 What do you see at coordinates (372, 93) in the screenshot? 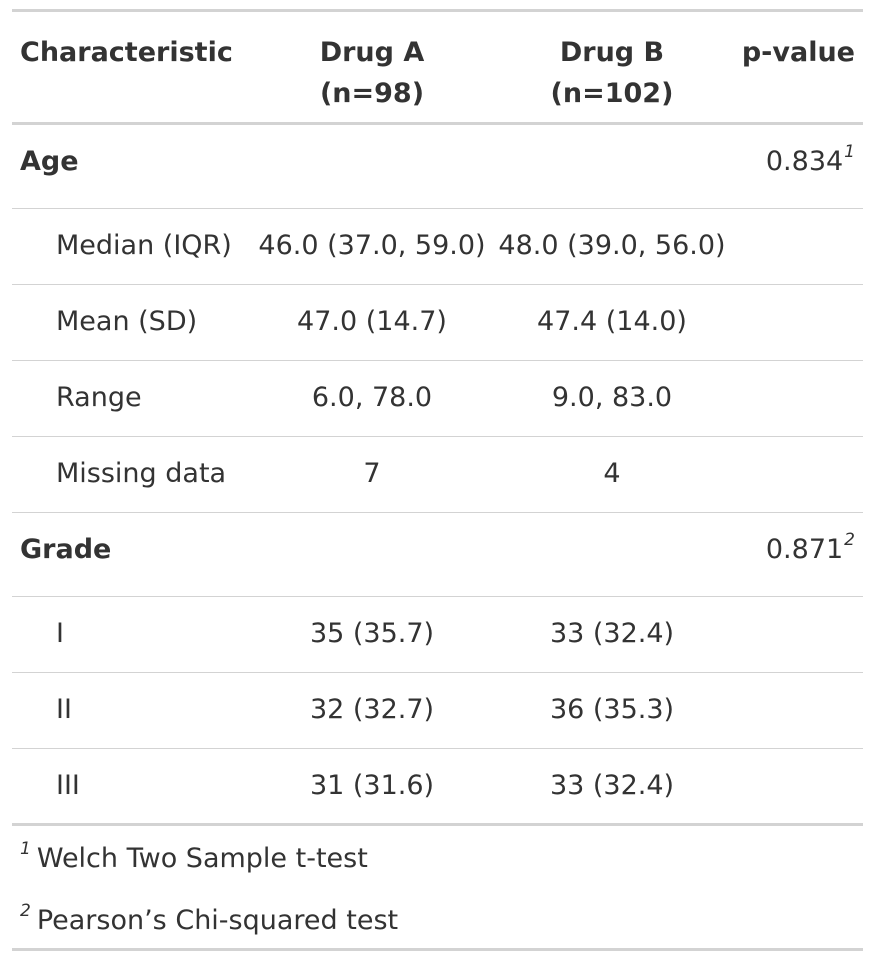
I see `header-drug-a-n: (n=98)` at bounding box center [372, 93].